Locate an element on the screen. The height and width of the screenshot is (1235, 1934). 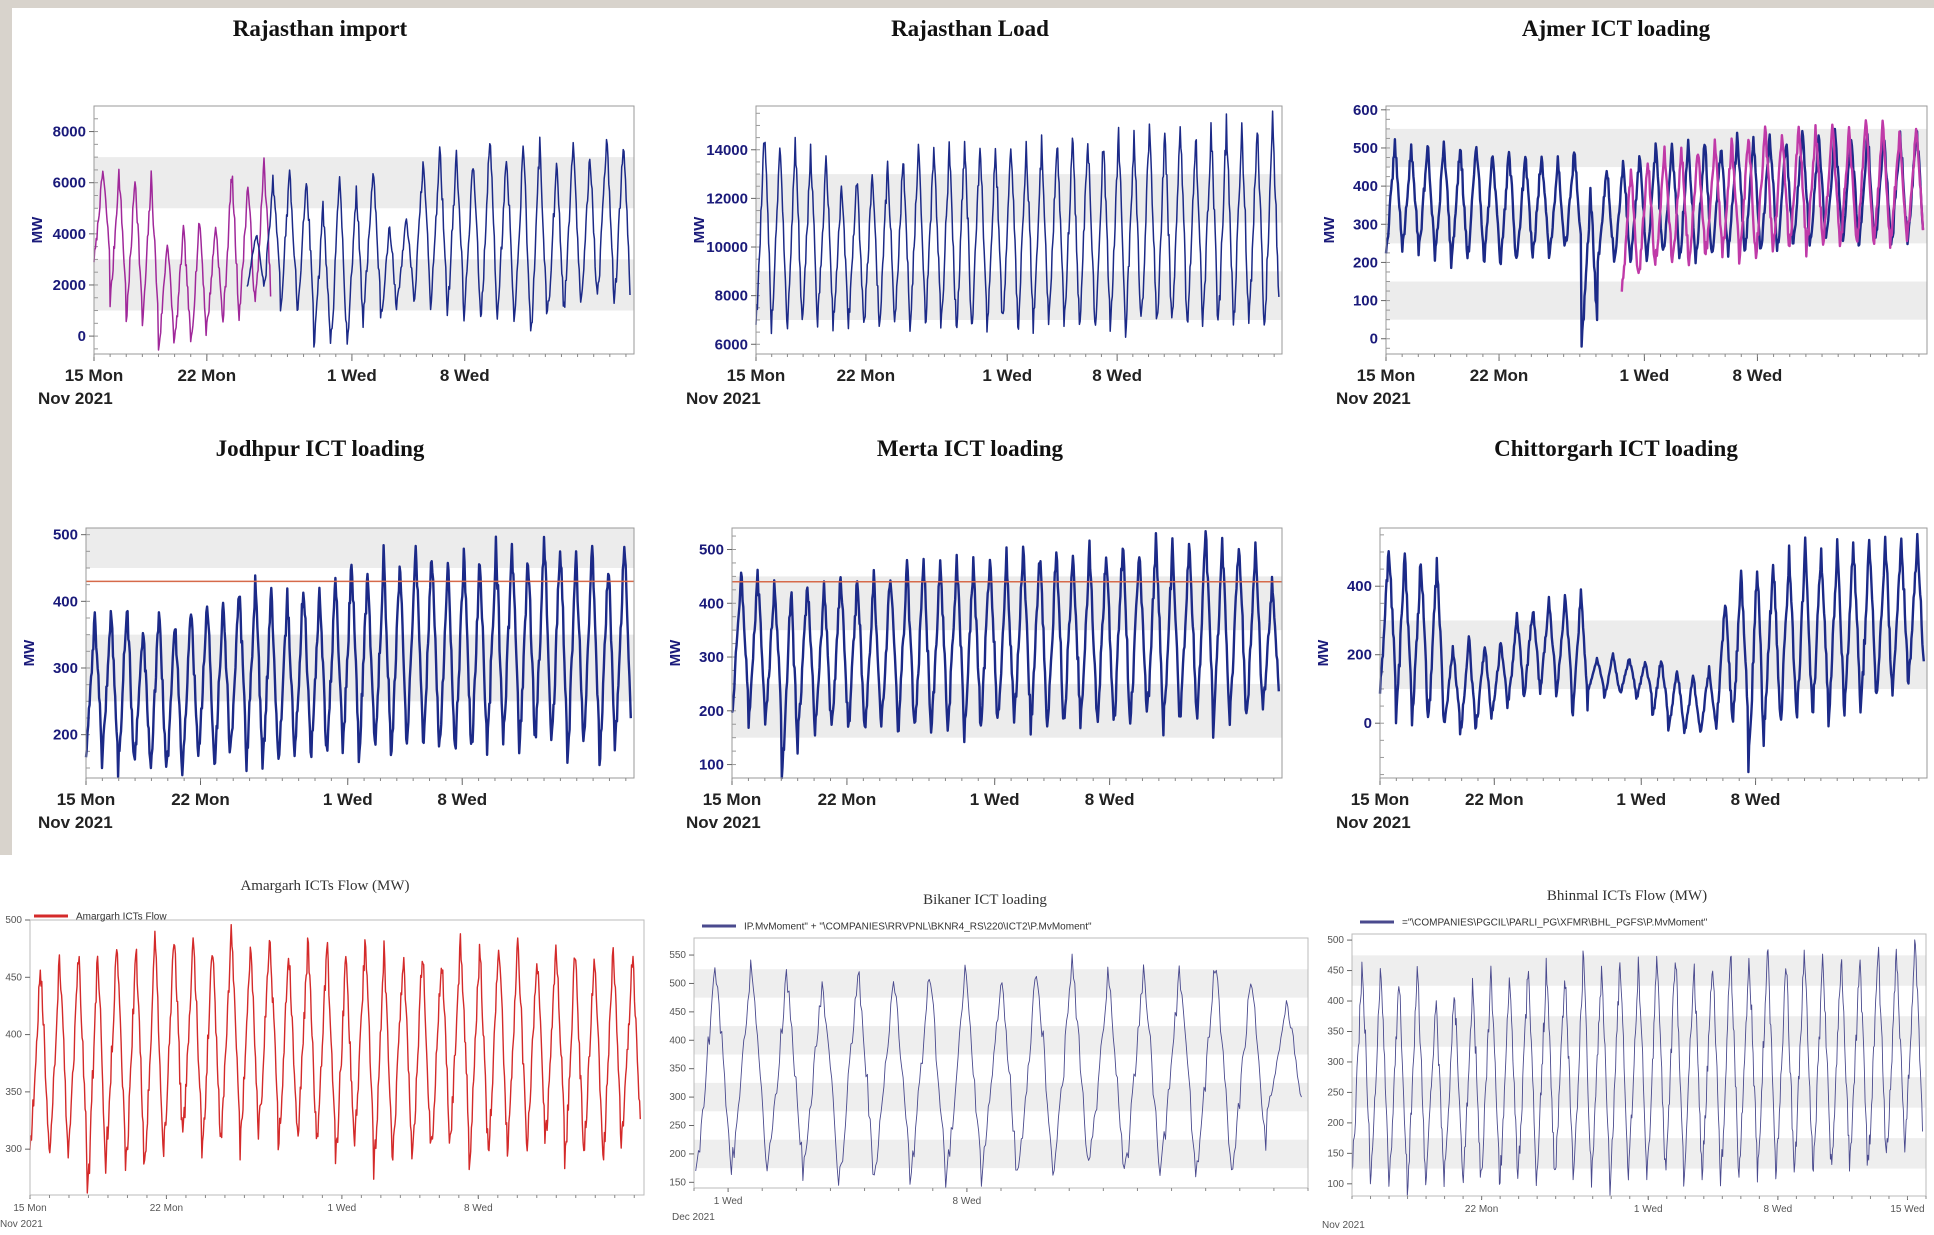
y-tick-label: 2000 is located at coordinates (69, 285).